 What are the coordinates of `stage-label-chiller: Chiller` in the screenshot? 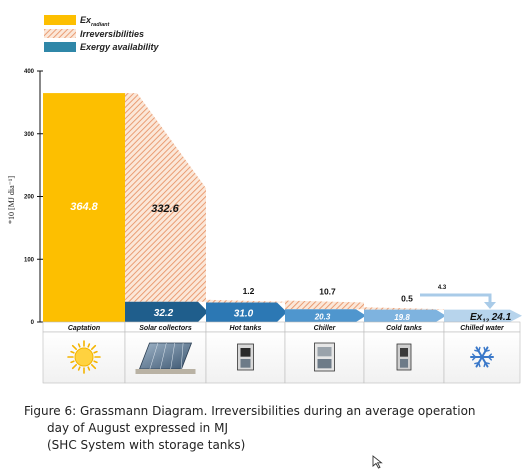 It's located at (325, 328).